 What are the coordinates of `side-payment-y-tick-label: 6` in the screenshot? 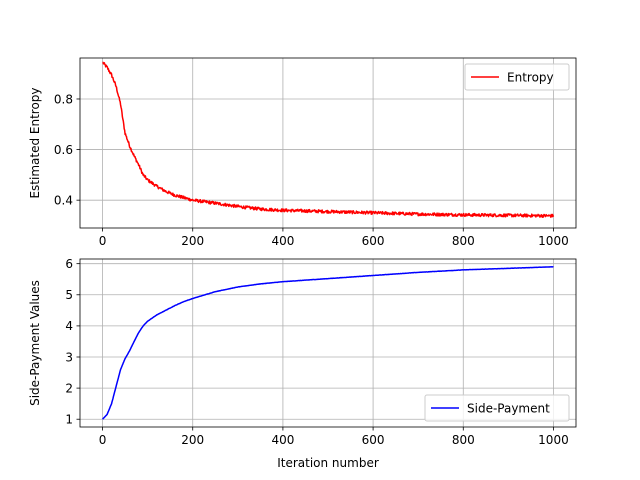 It's located at (69, 264).